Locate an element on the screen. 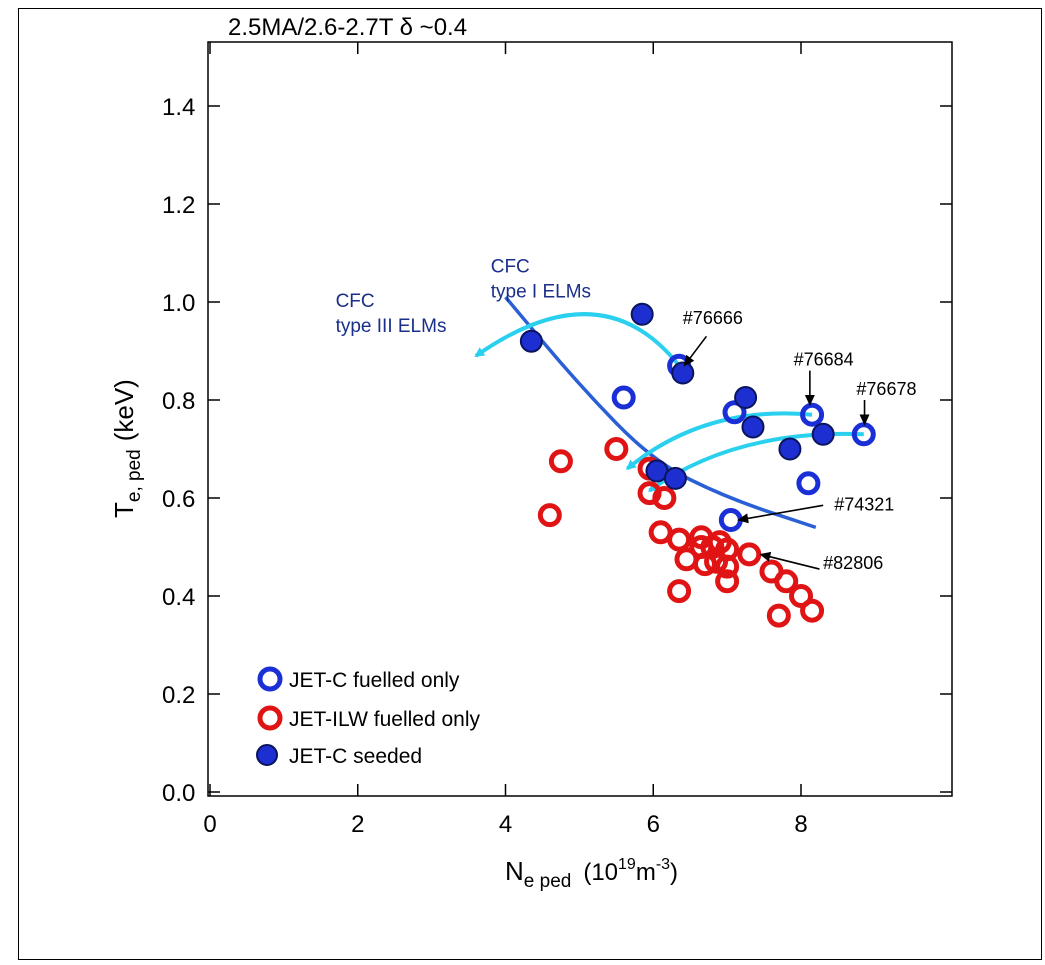 This screenshot has width=1045, height=965. y-tick-label: 0.2 is located at coordinates (178, 695).